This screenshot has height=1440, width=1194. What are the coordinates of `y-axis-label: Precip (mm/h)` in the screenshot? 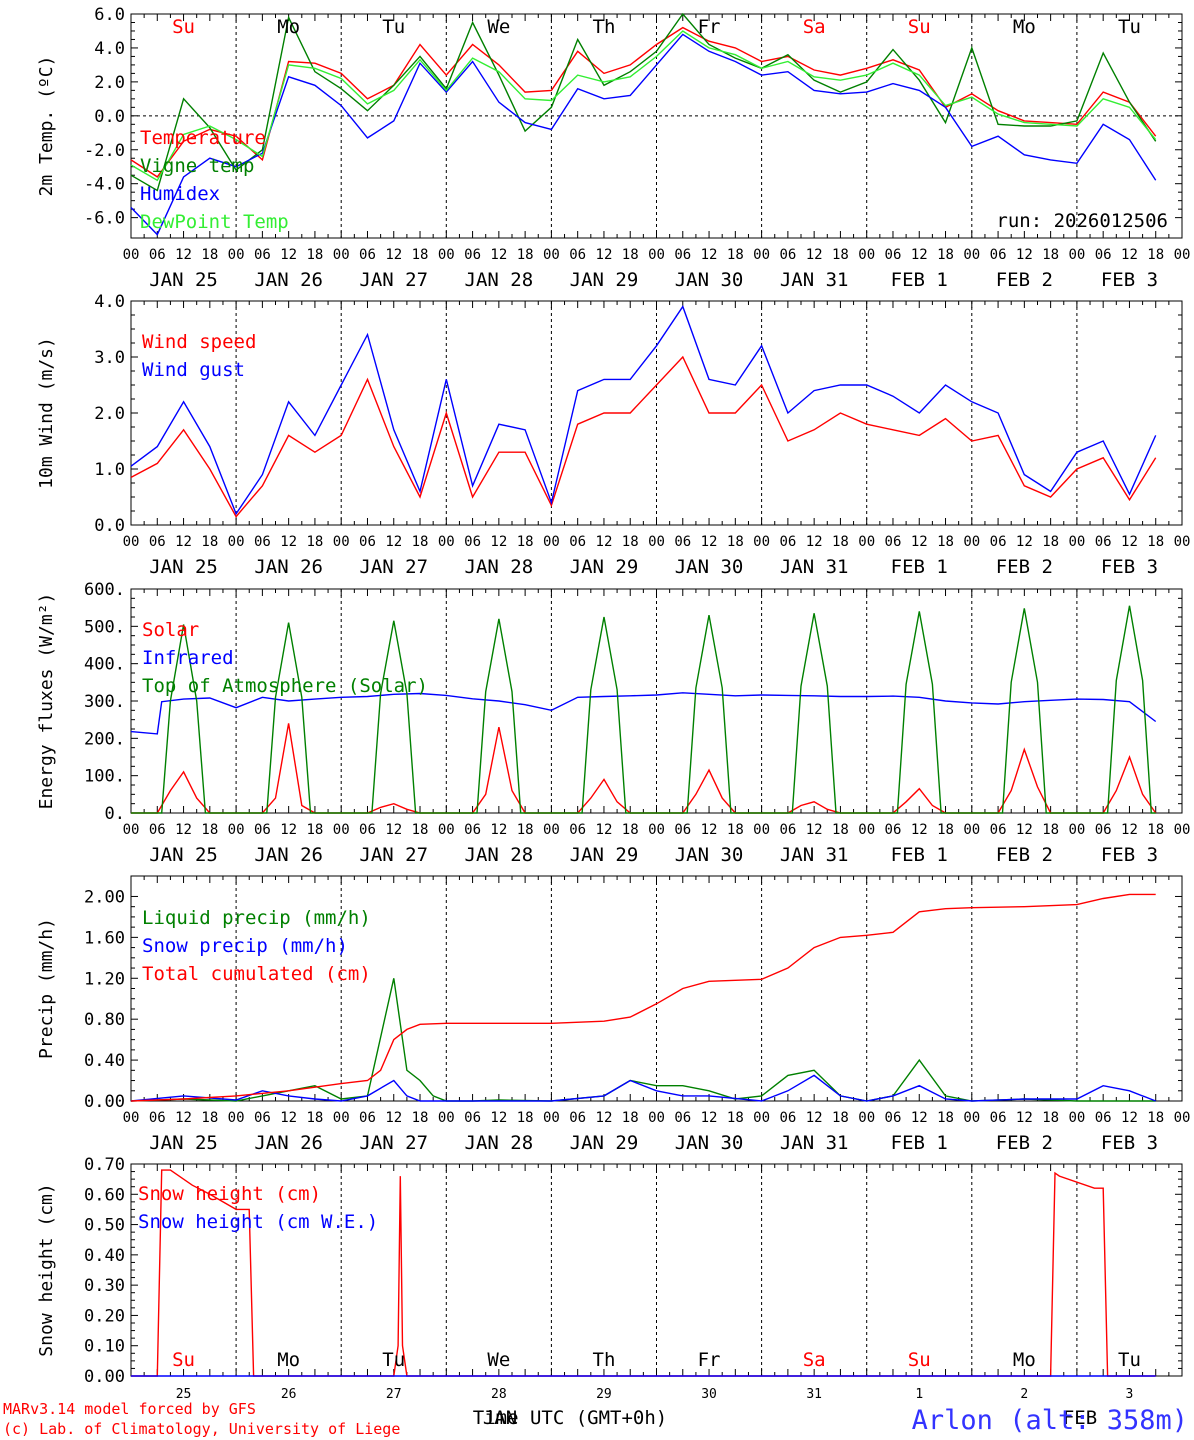 It's located at (46, 988).